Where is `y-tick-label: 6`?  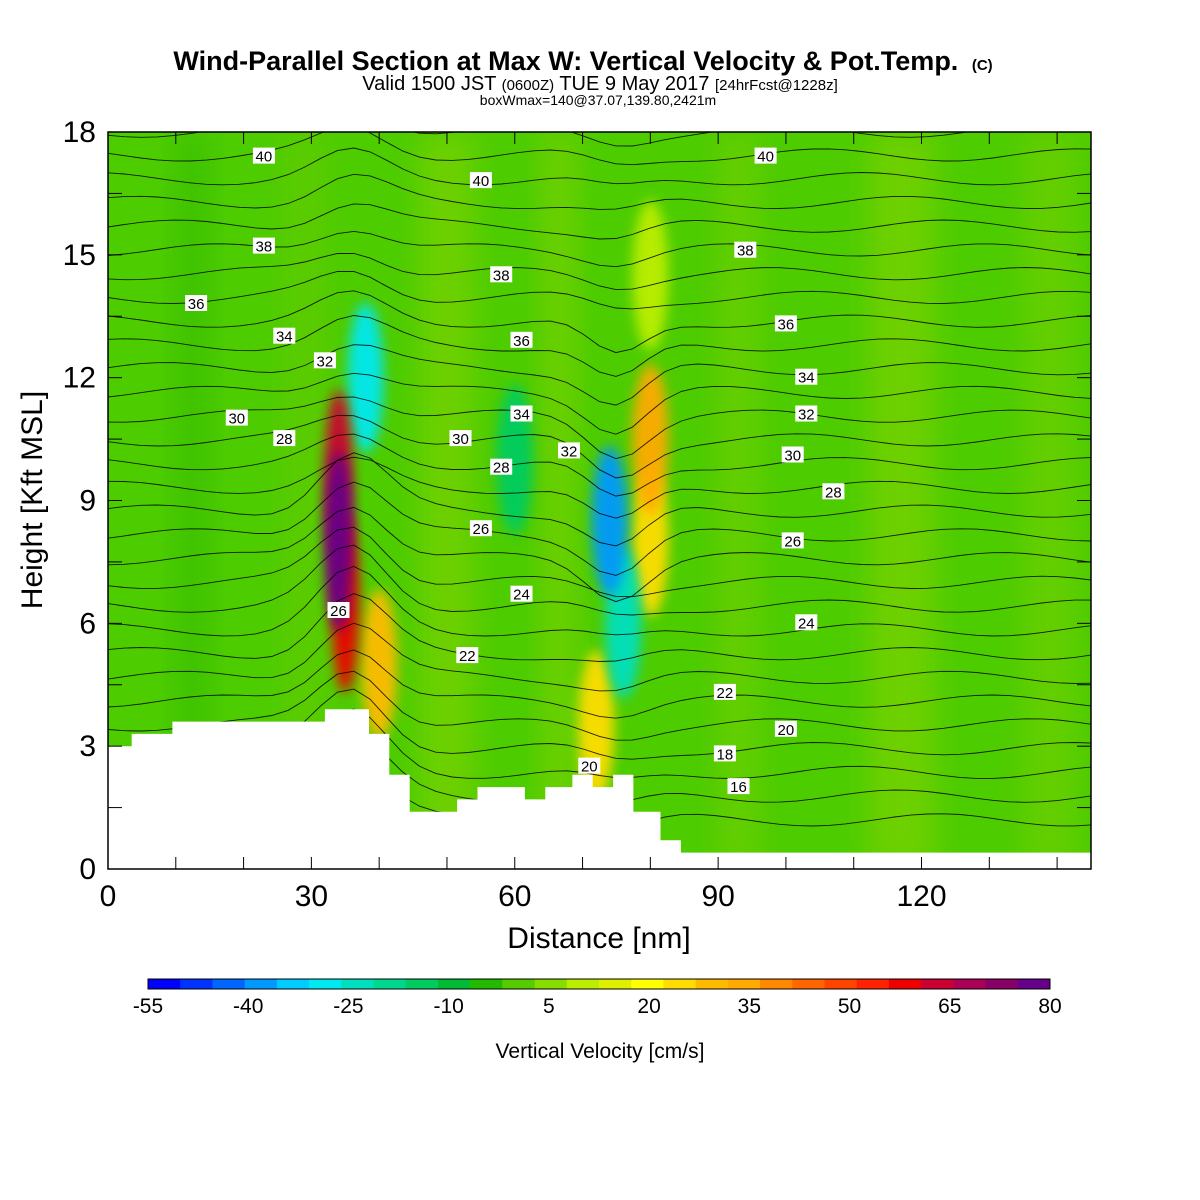
y-tick-label: 6 is located at coordinates (87, 623).